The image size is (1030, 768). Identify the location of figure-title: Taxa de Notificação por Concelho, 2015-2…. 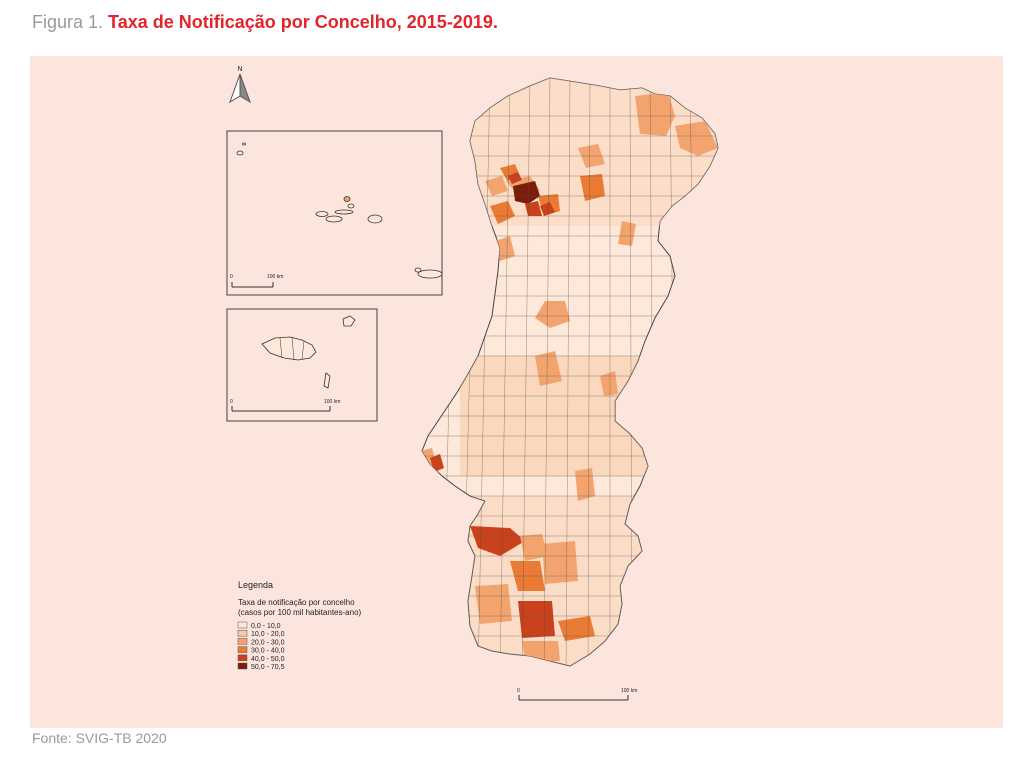
(303, 22).